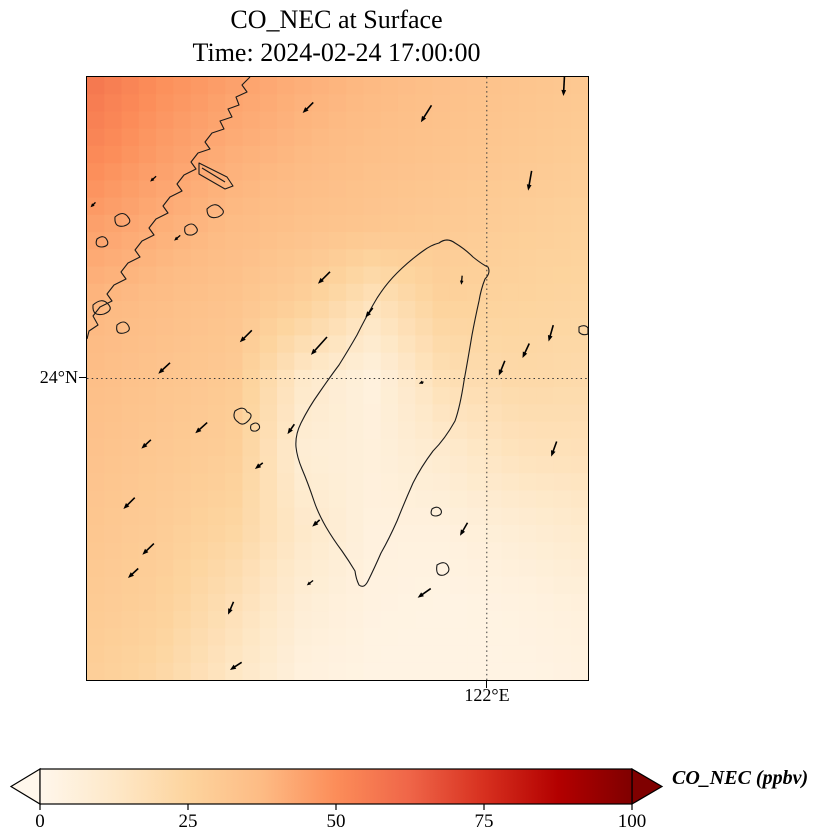 The image size is (824, 839). I want to click on wind-arrow-shaft, so click(427, 112).